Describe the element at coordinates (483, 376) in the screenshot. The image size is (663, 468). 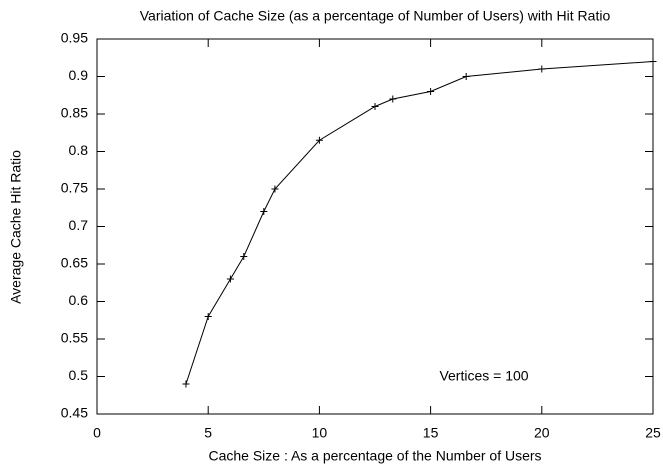
I see `annotation: Vertices = 100` at that location.